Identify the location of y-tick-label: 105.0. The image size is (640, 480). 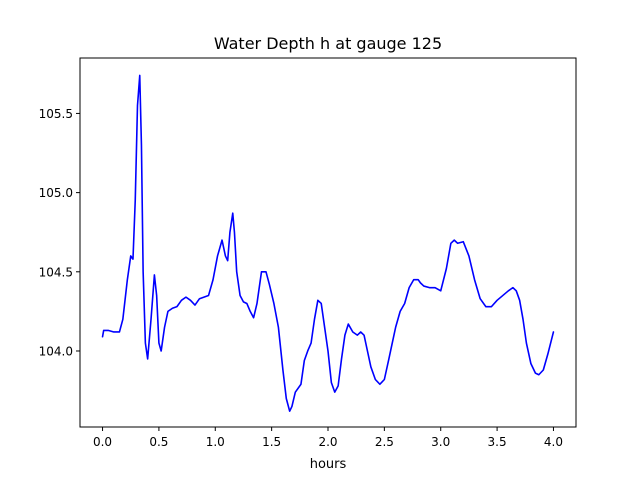
(56, 193).